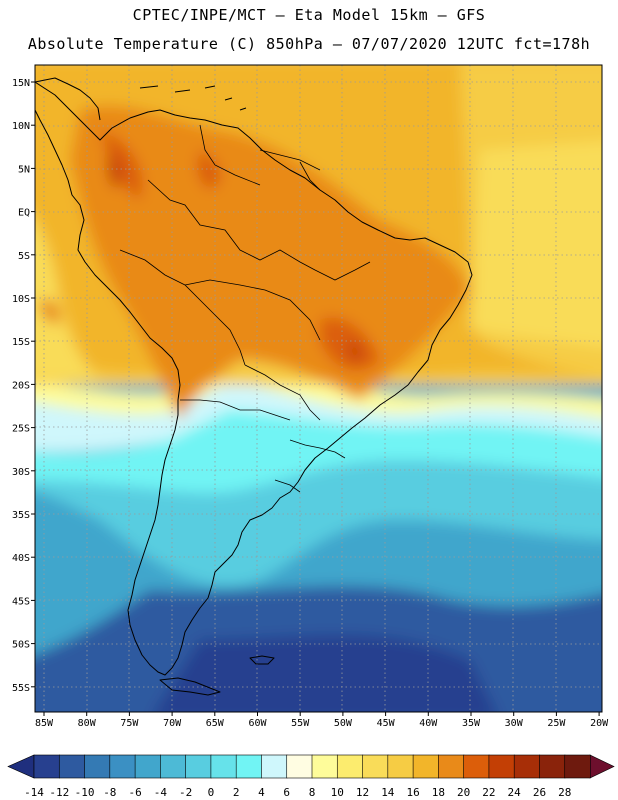 The height and width of the screenshot is (800, 618). I want to click on lat-label-20S: 20S, so click(21, 385).